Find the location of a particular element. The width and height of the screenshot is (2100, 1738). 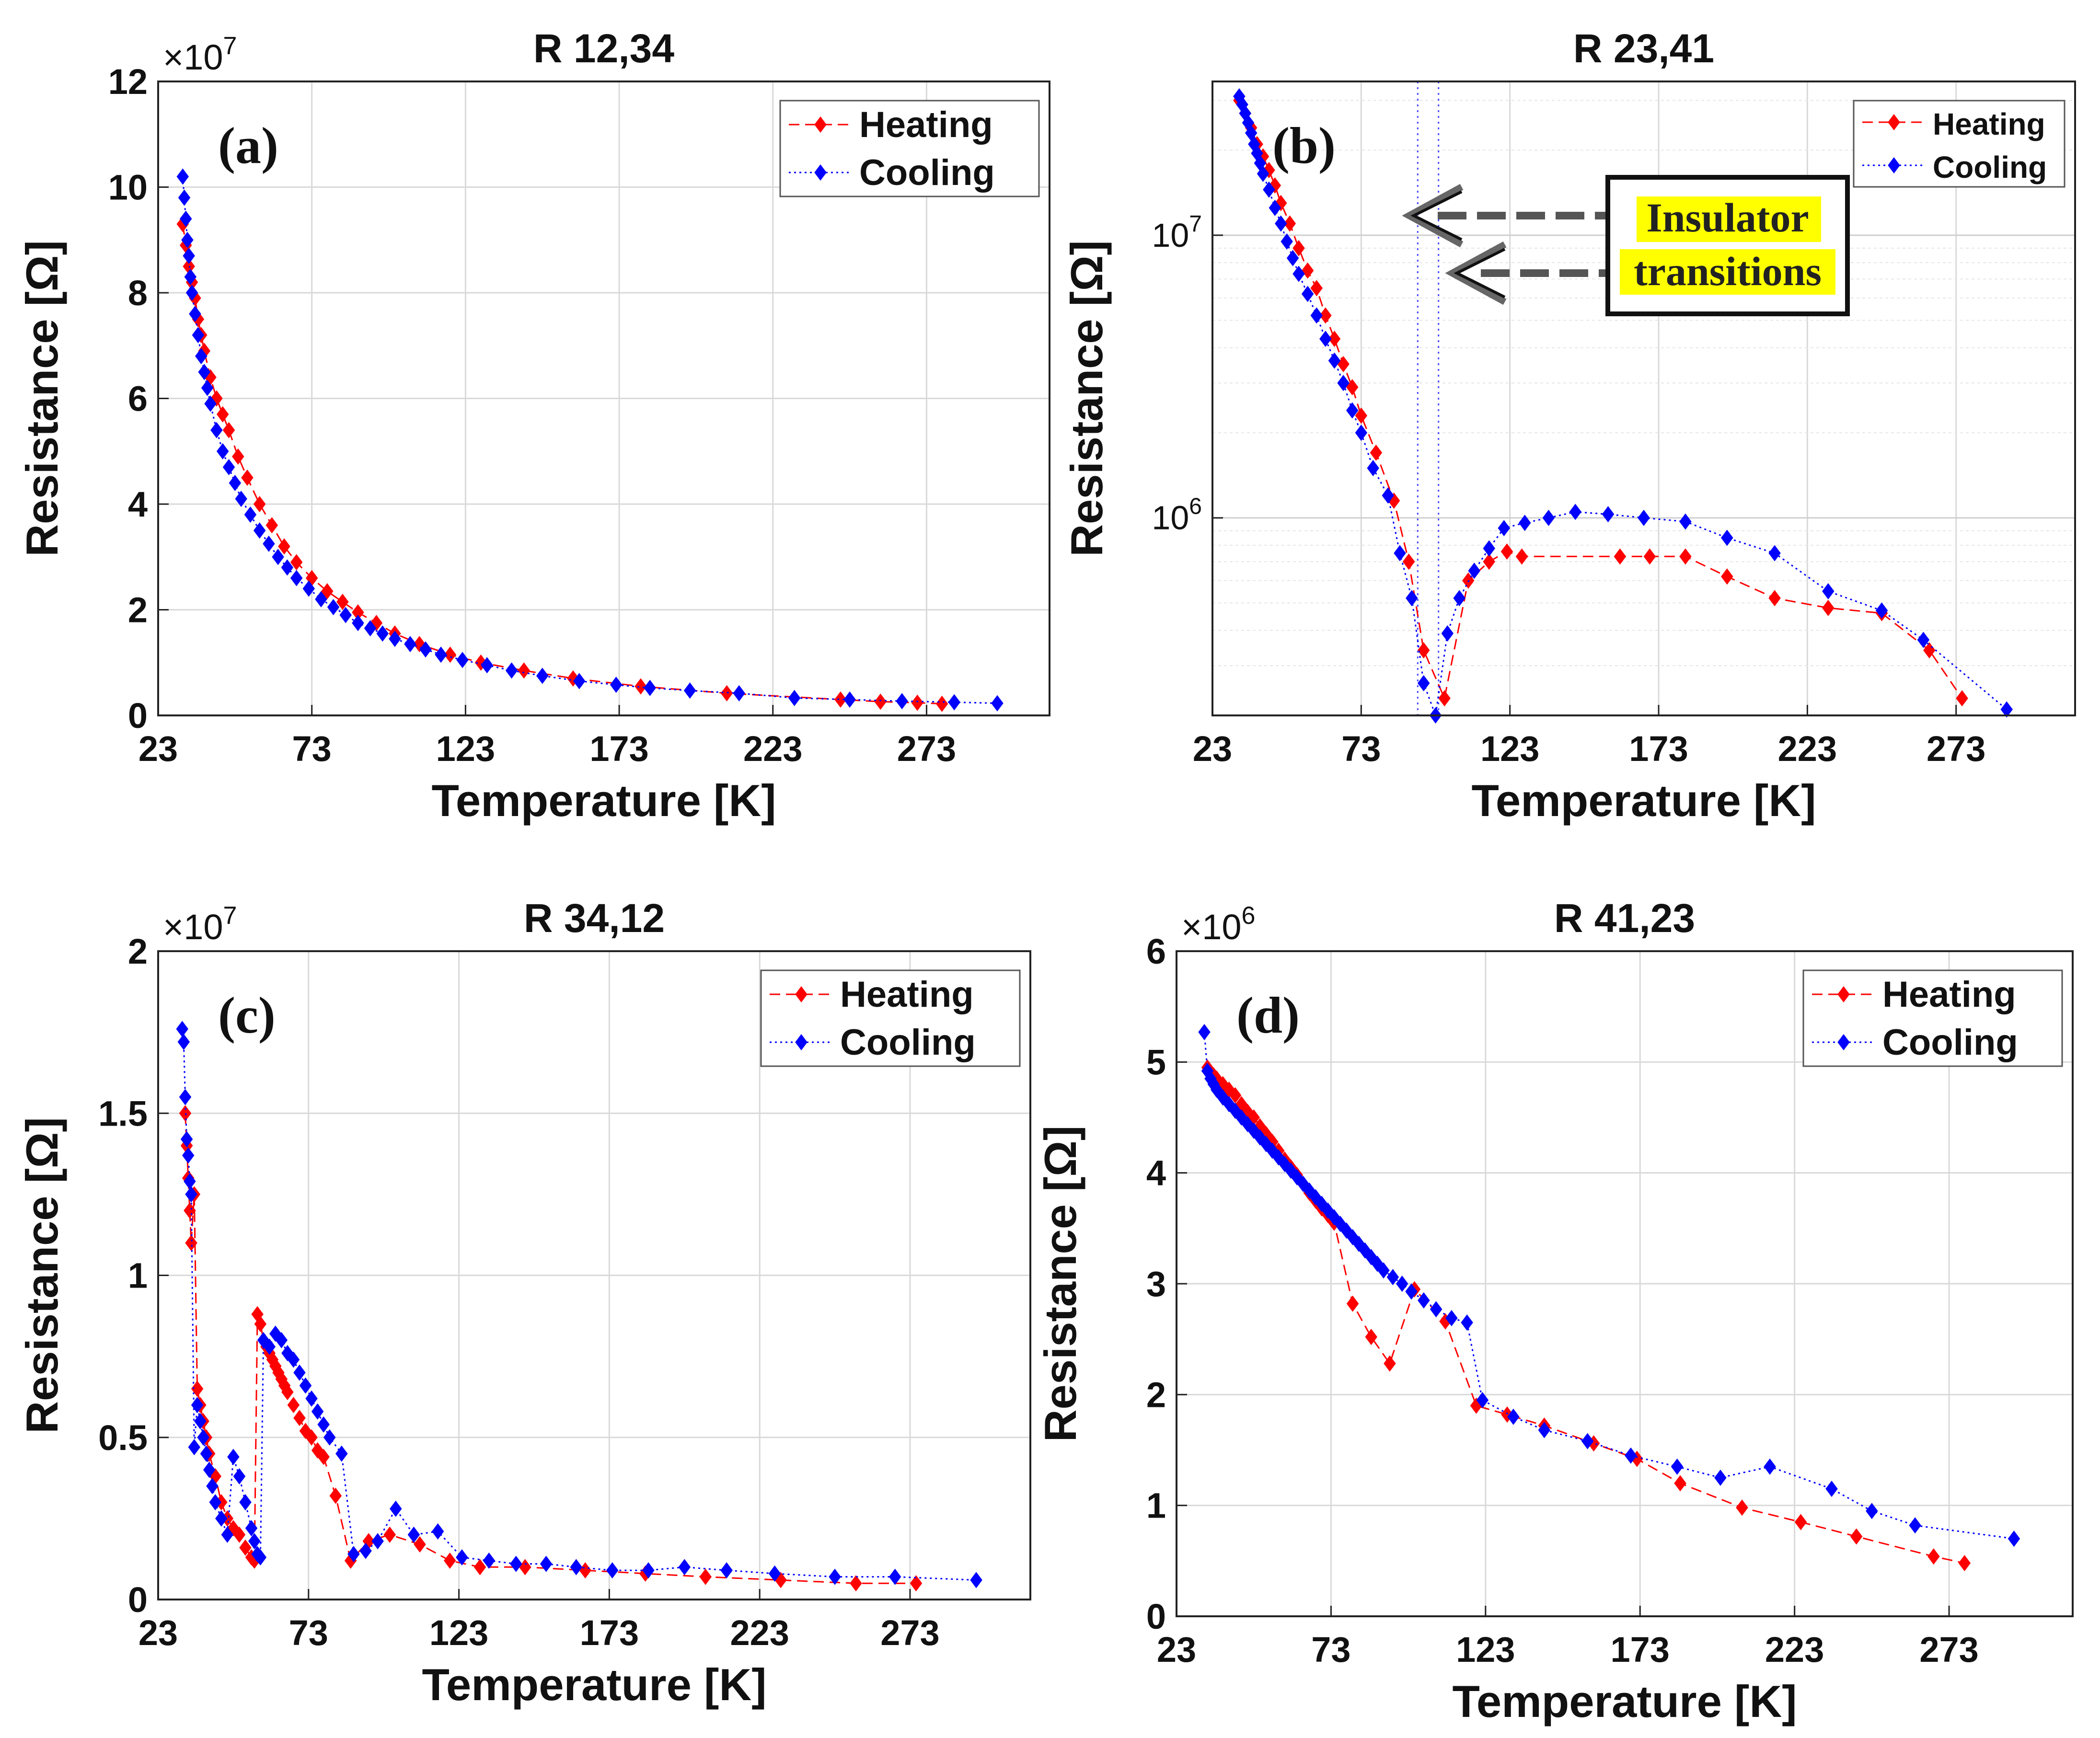

annotation-insulator-transitions: Insulator transitions is located at coordinates (1626, 246).